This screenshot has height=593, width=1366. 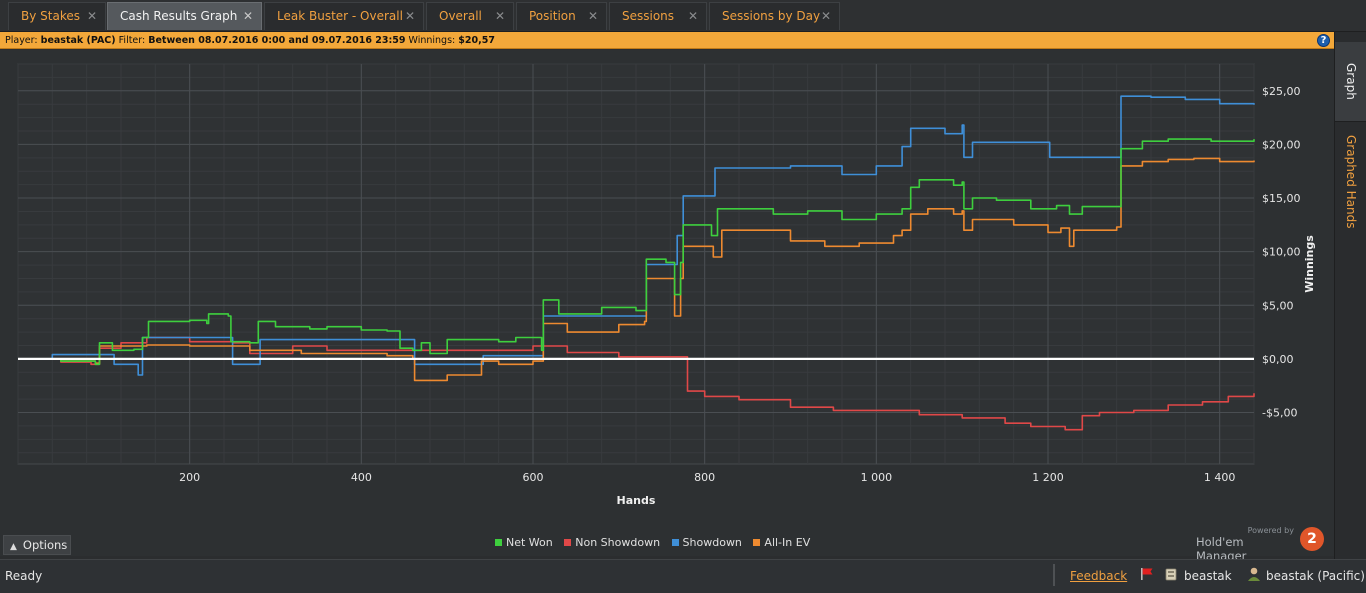 What do you see at coordinates (132, 40) in the screenshot?
I see `filter-label: Filter:` at bounding box center [132, 40].